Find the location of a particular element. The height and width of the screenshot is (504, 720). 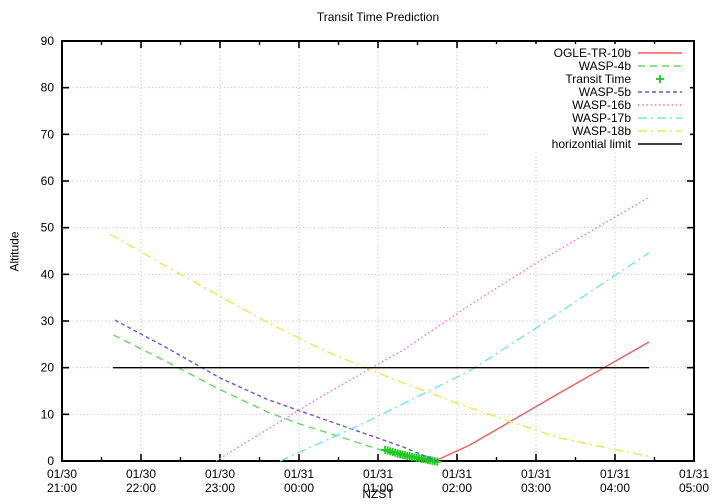

x-tick-label-time: 05:00 is located at coordinates (694, 488).